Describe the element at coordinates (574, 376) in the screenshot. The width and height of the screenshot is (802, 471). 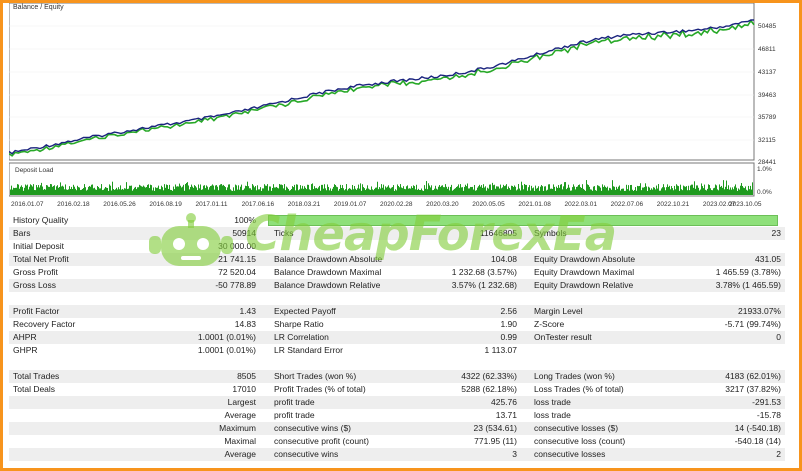
I see `row-label-3: Long Trades (won %)` at that location.